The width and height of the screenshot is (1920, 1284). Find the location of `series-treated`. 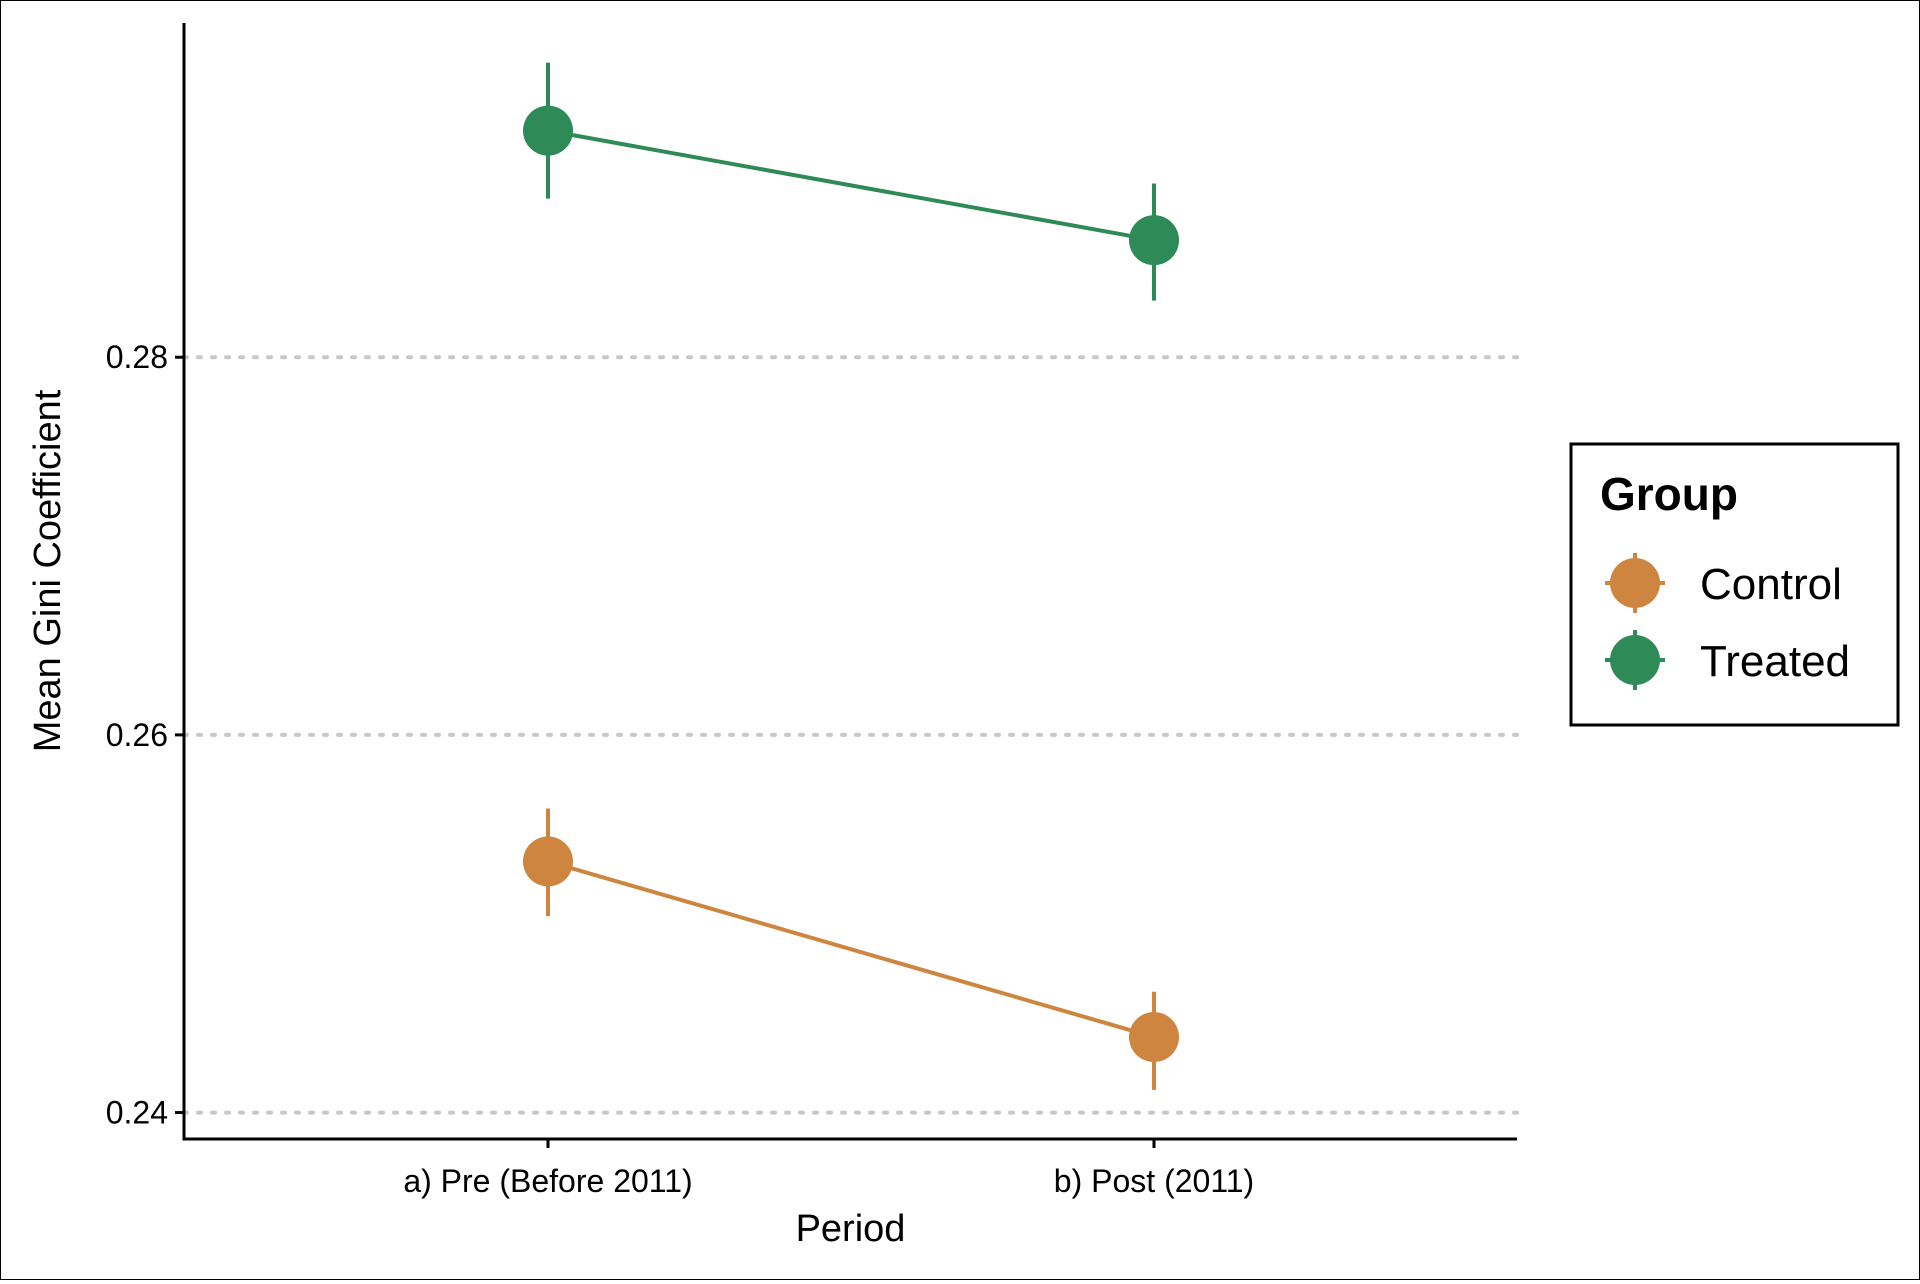

series-treated is located at coordinates (851, 181).